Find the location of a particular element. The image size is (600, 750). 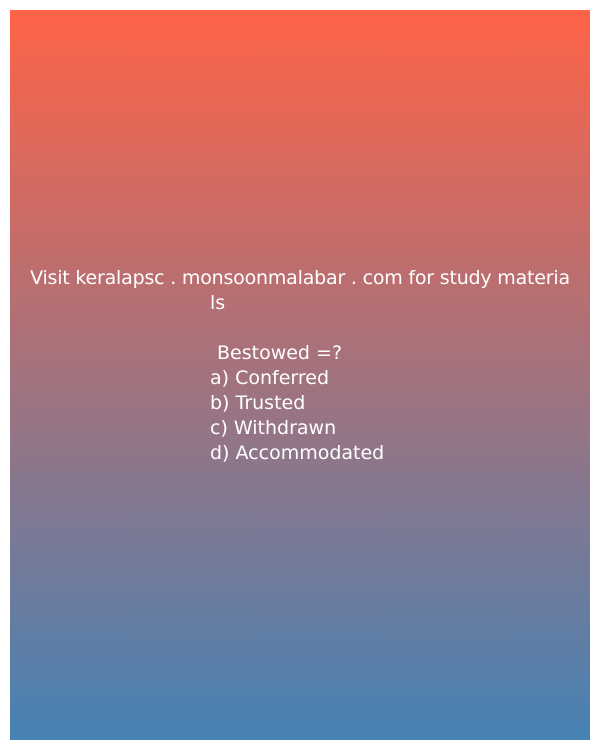

option-a: a) Conferred is located at coordinates (270, 378).